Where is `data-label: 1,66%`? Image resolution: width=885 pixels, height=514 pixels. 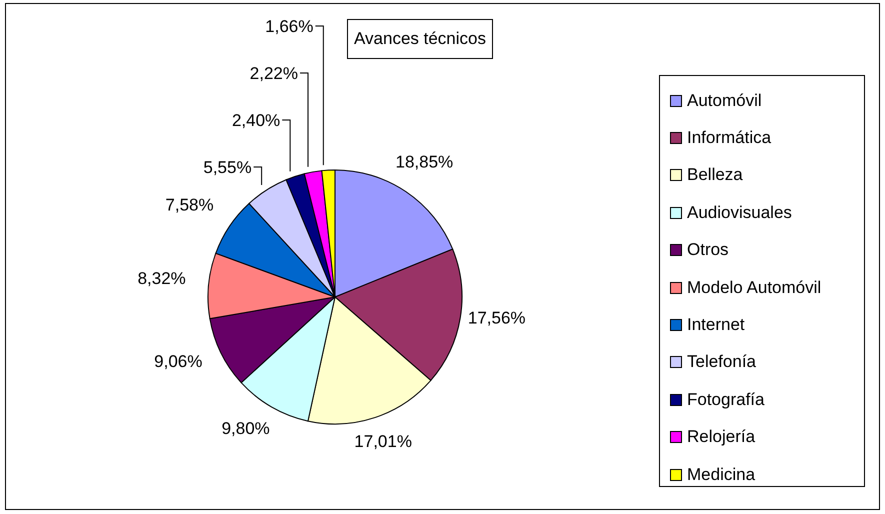 data-label: 1,66% is located at coordinates (289, 26).